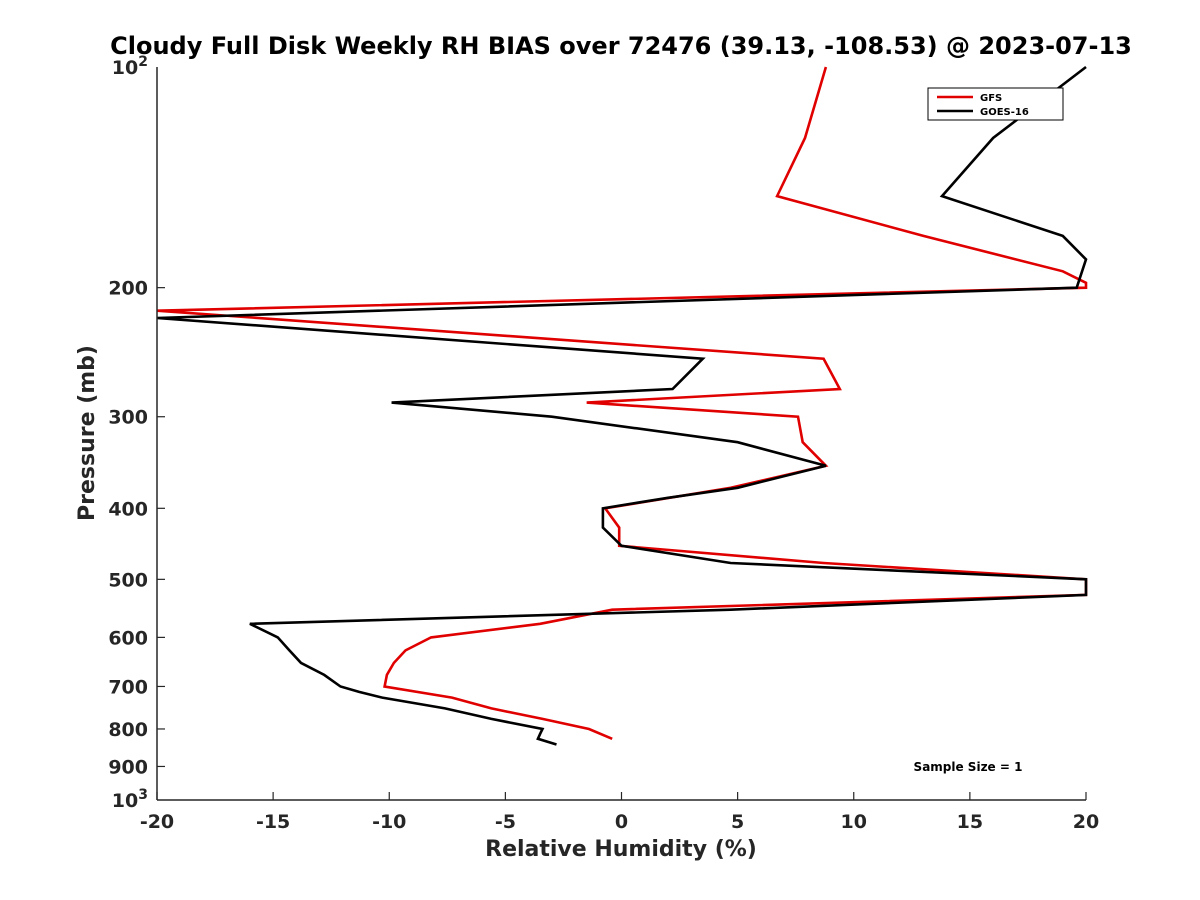  I want to click on x-axis-label: Relative Humidity (%), so click(621, 849).